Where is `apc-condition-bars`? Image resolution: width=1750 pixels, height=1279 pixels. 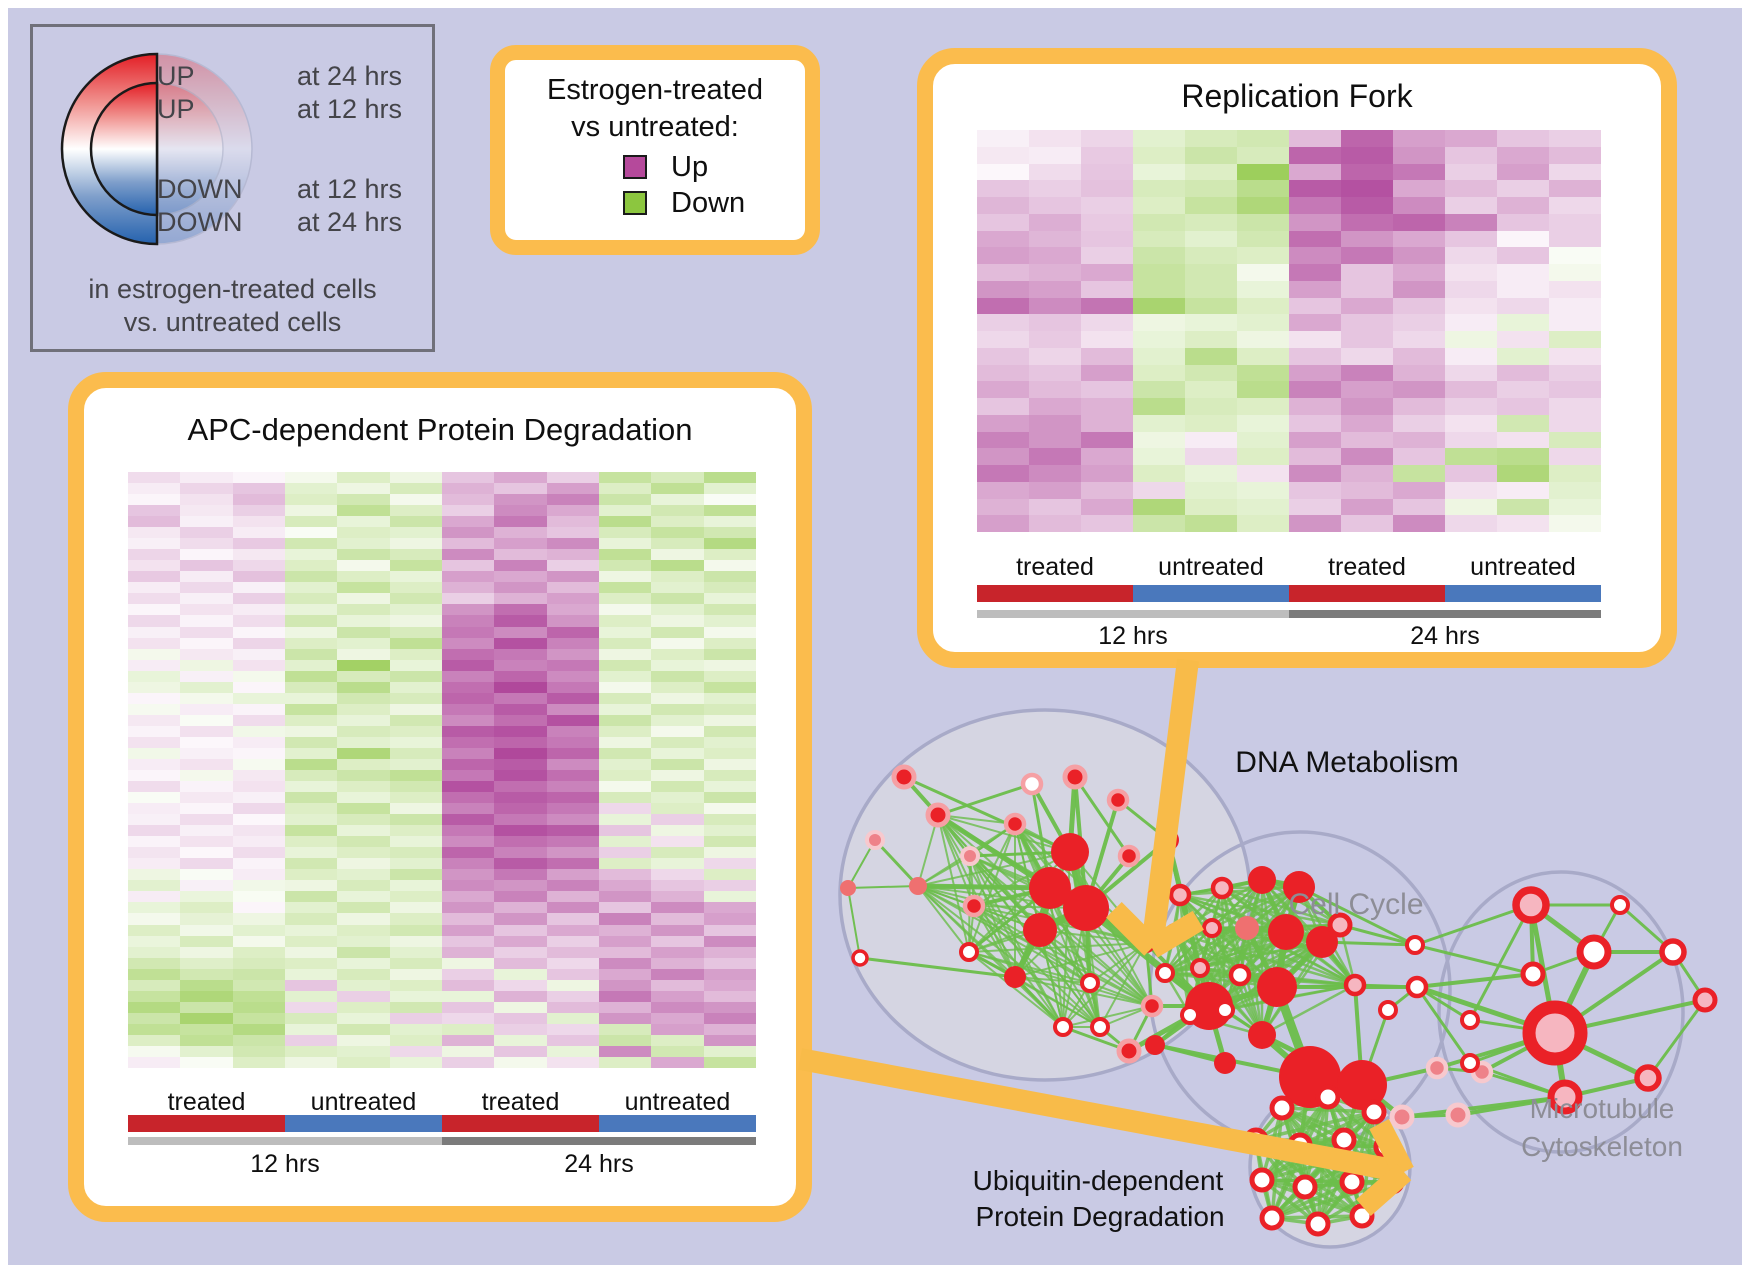
apc-condition-bars is located at coordinates (442, 1123).